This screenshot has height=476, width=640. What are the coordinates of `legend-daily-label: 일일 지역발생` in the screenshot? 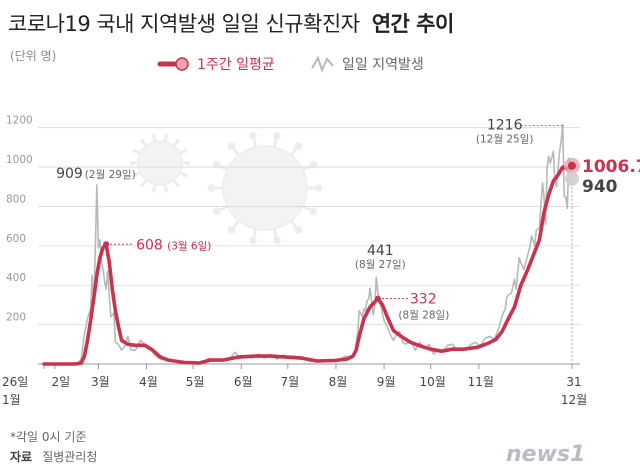 It's located at (383, 65).